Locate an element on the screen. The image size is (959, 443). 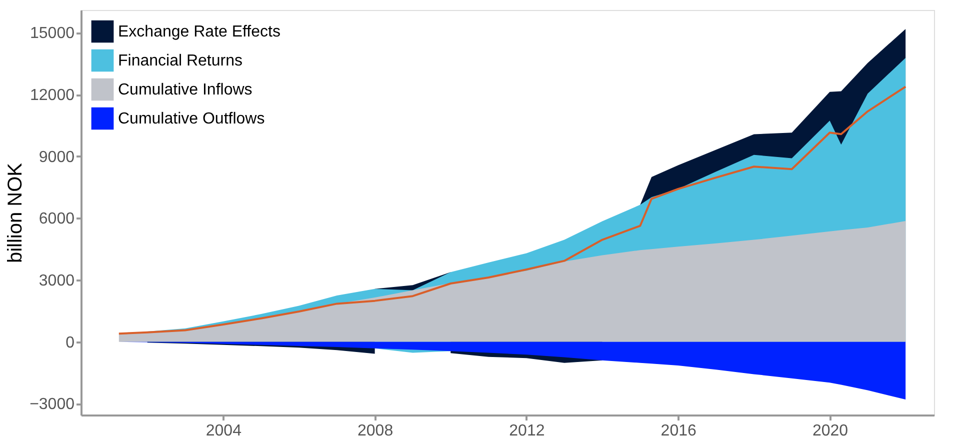
legend-label: Exchange Rate Effects is located at coordinates (199, 32).